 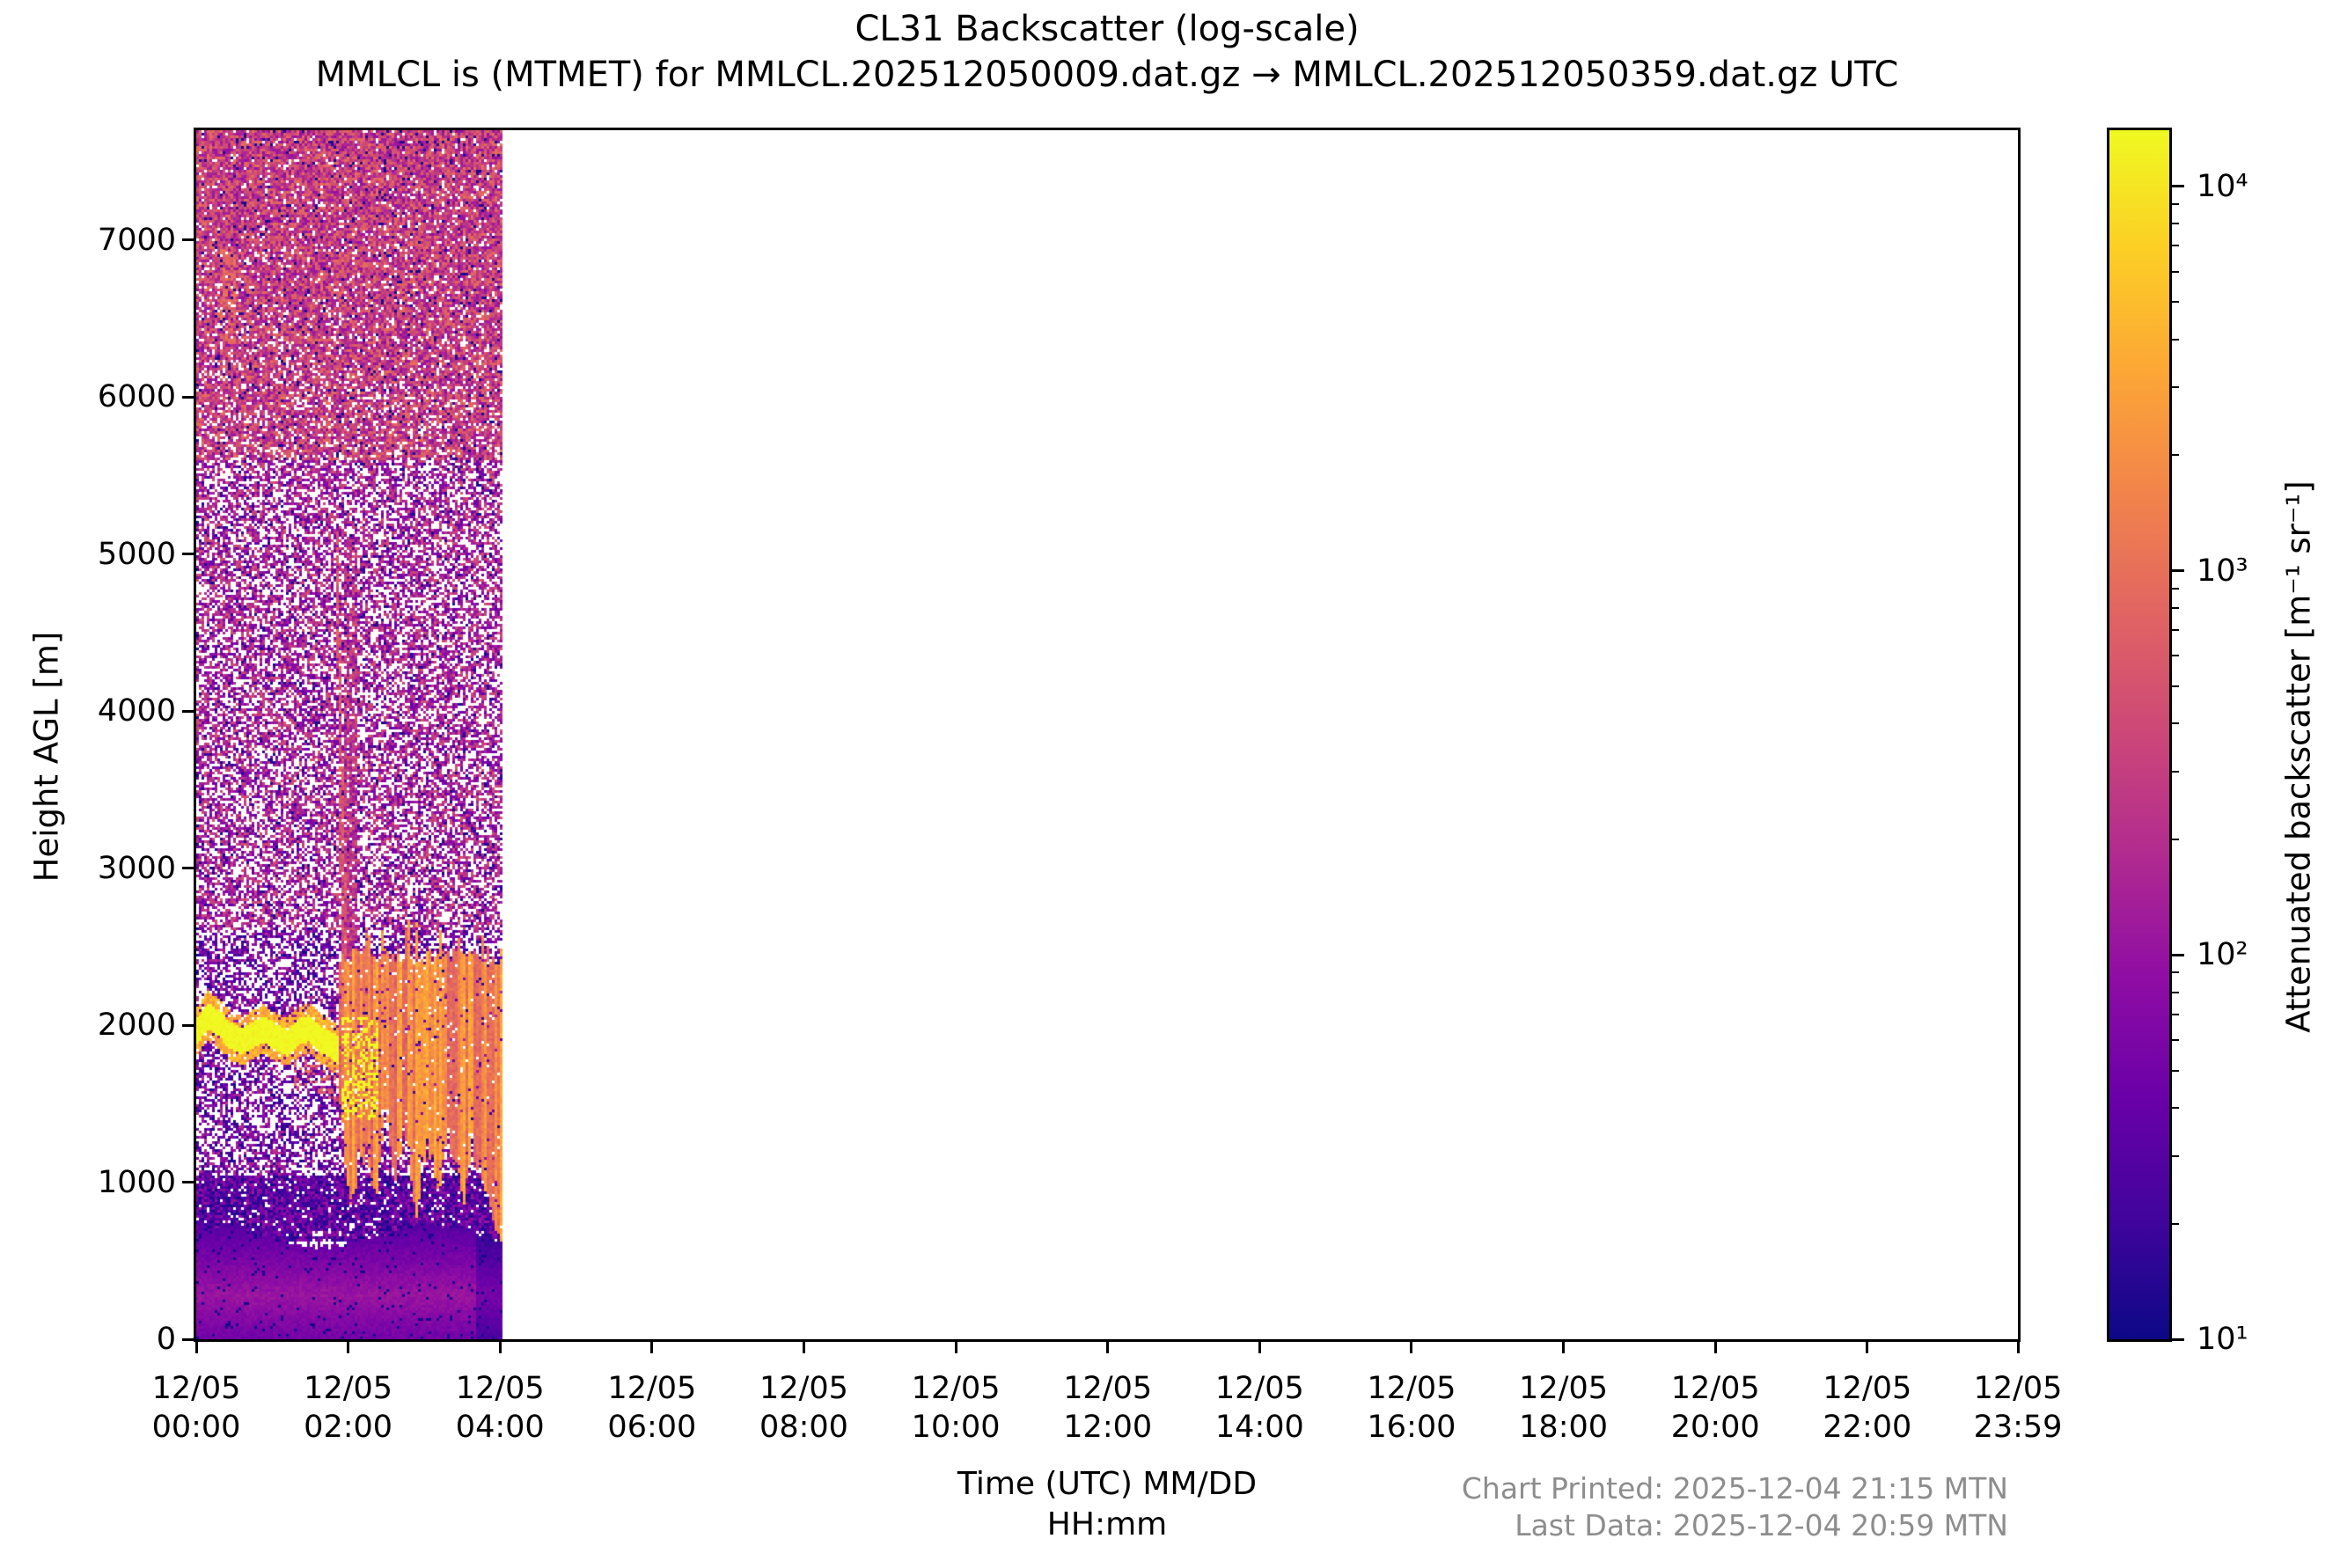 What do you see at coordinates (2222, 186) in the screenshot?
I see `colorbar-tick-label: 10⁴` at bounding box center [2222, 186].